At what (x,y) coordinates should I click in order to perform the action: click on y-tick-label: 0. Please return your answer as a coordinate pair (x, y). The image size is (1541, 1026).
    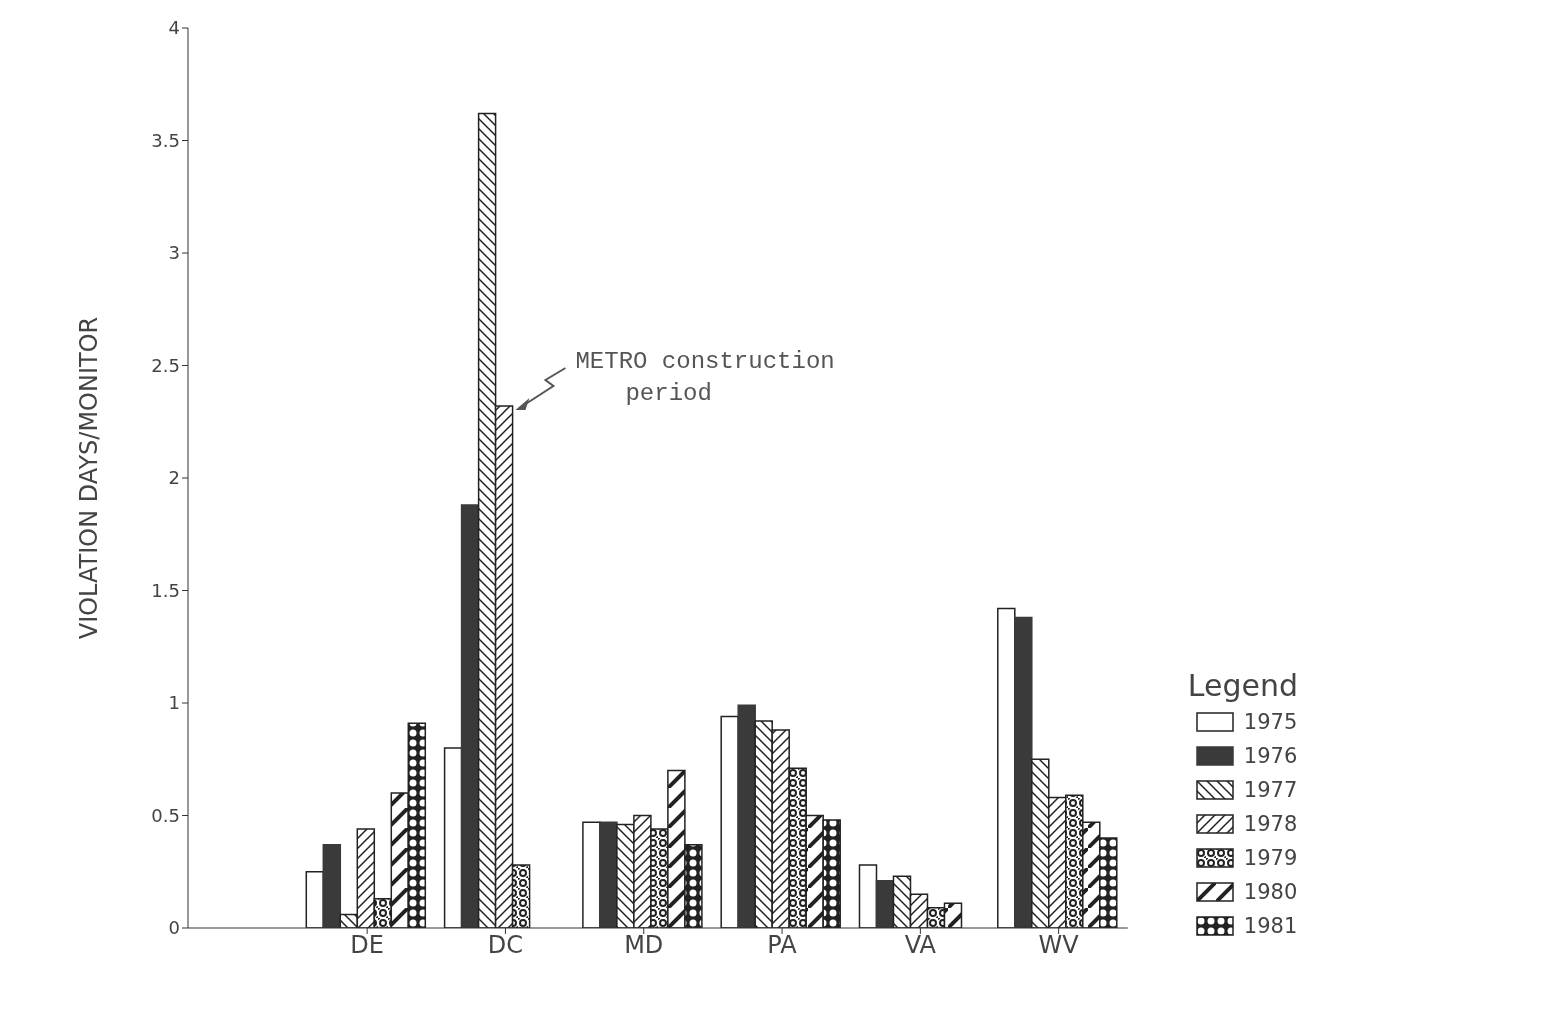
    Looking at the image, I should click on (174, 928).